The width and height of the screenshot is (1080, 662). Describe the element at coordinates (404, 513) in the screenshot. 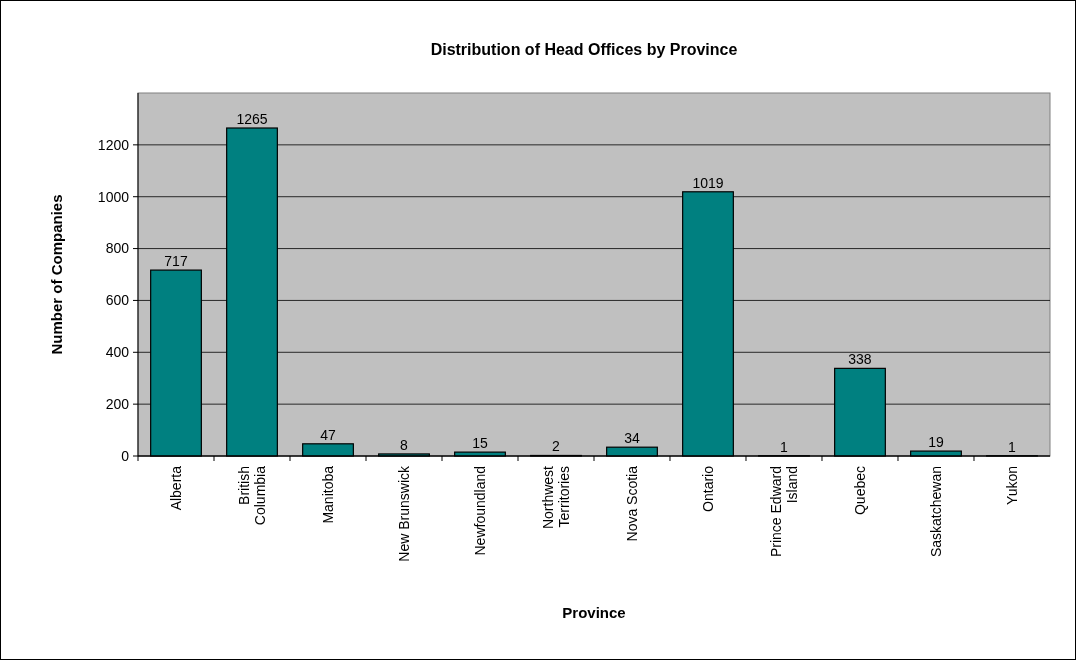

I see `x-tick-label: New Brunswick` at that location.